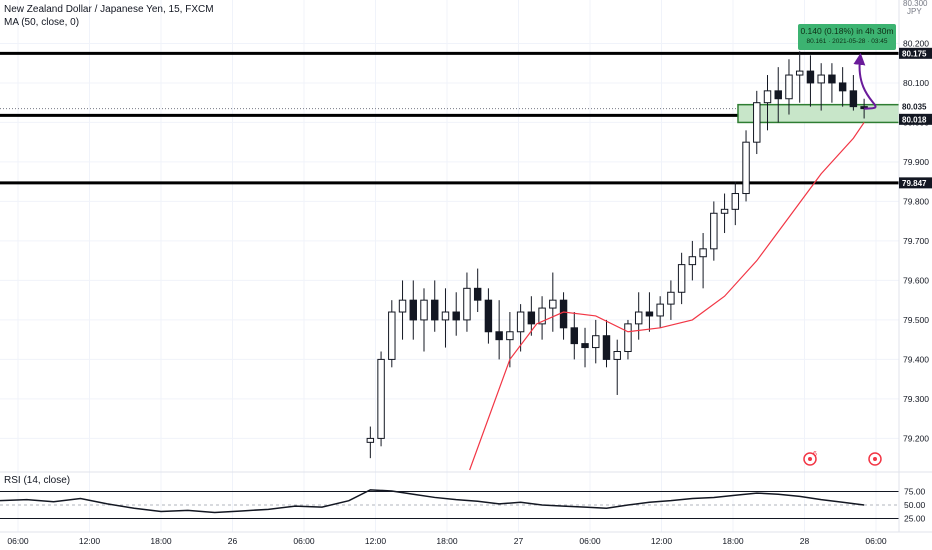 The image size is (932, 550). I want to click on time-tick-label: 27, so click(519, 541).